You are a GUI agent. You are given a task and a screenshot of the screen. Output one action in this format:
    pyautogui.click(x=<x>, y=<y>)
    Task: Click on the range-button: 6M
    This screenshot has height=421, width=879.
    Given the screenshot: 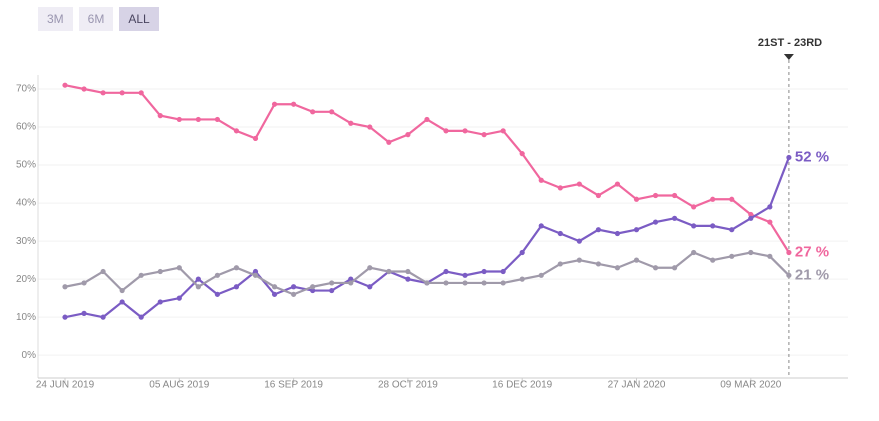 What is the action you would take?
    pyautogui.click(x=96, y=19)
    